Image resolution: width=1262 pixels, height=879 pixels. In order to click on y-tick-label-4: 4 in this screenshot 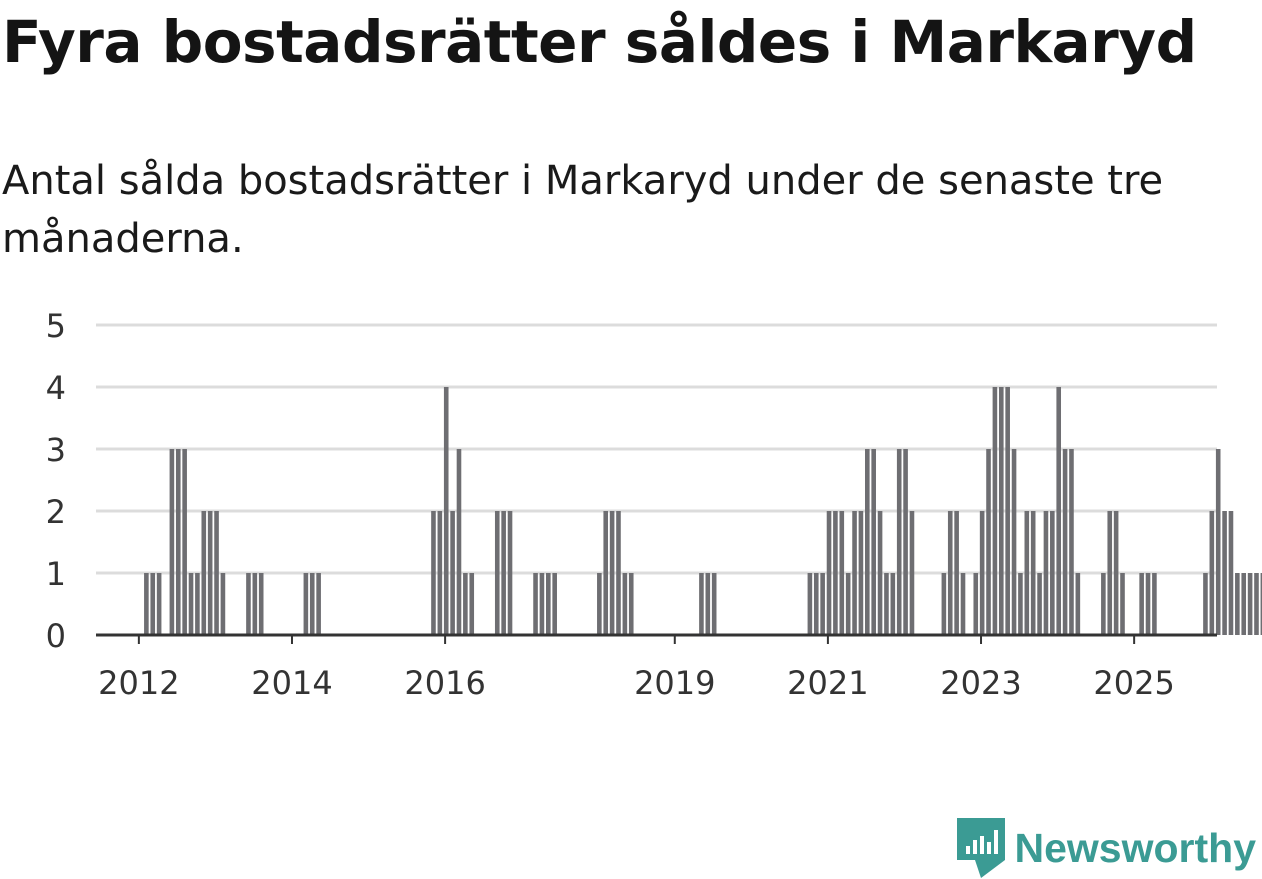, I will do `click(56, 388)`.